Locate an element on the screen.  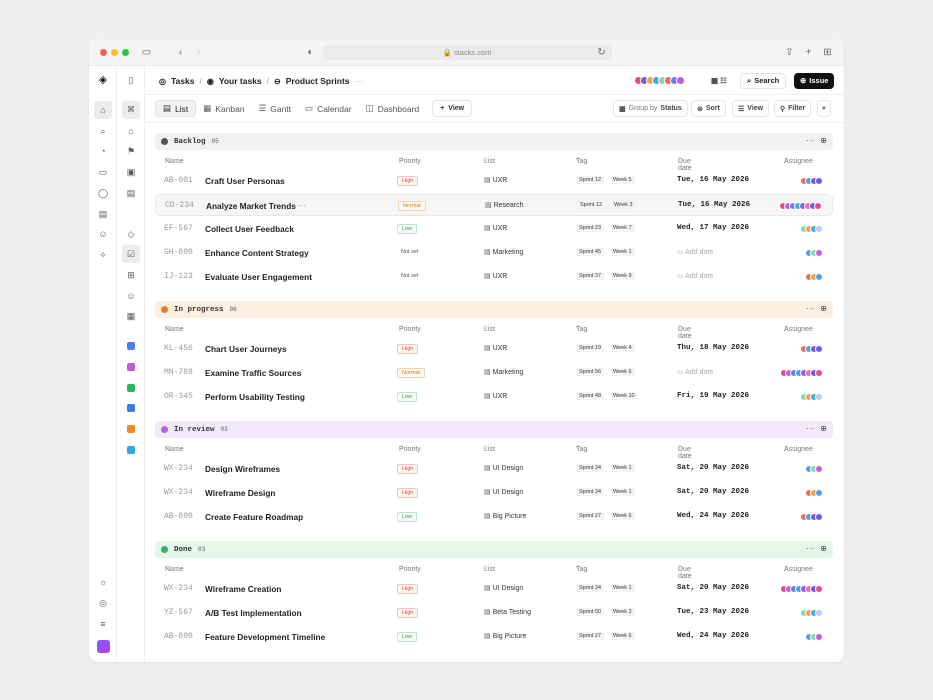
group-header-0: Backlog 05 ··· ⊕ is located at coordinates (494, 141).